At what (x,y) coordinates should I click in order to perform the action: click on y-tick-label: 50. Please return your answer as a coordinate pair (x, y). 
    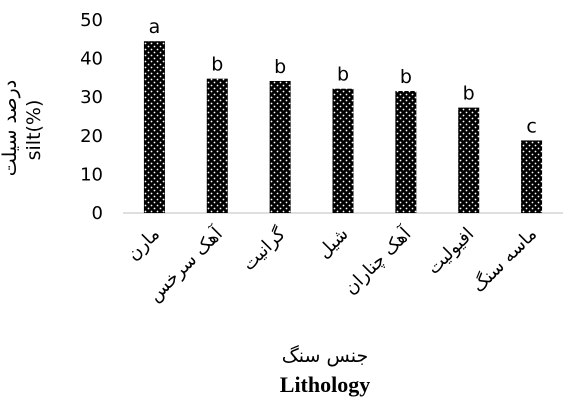
    Looking at the image, I should click on (91, 20).